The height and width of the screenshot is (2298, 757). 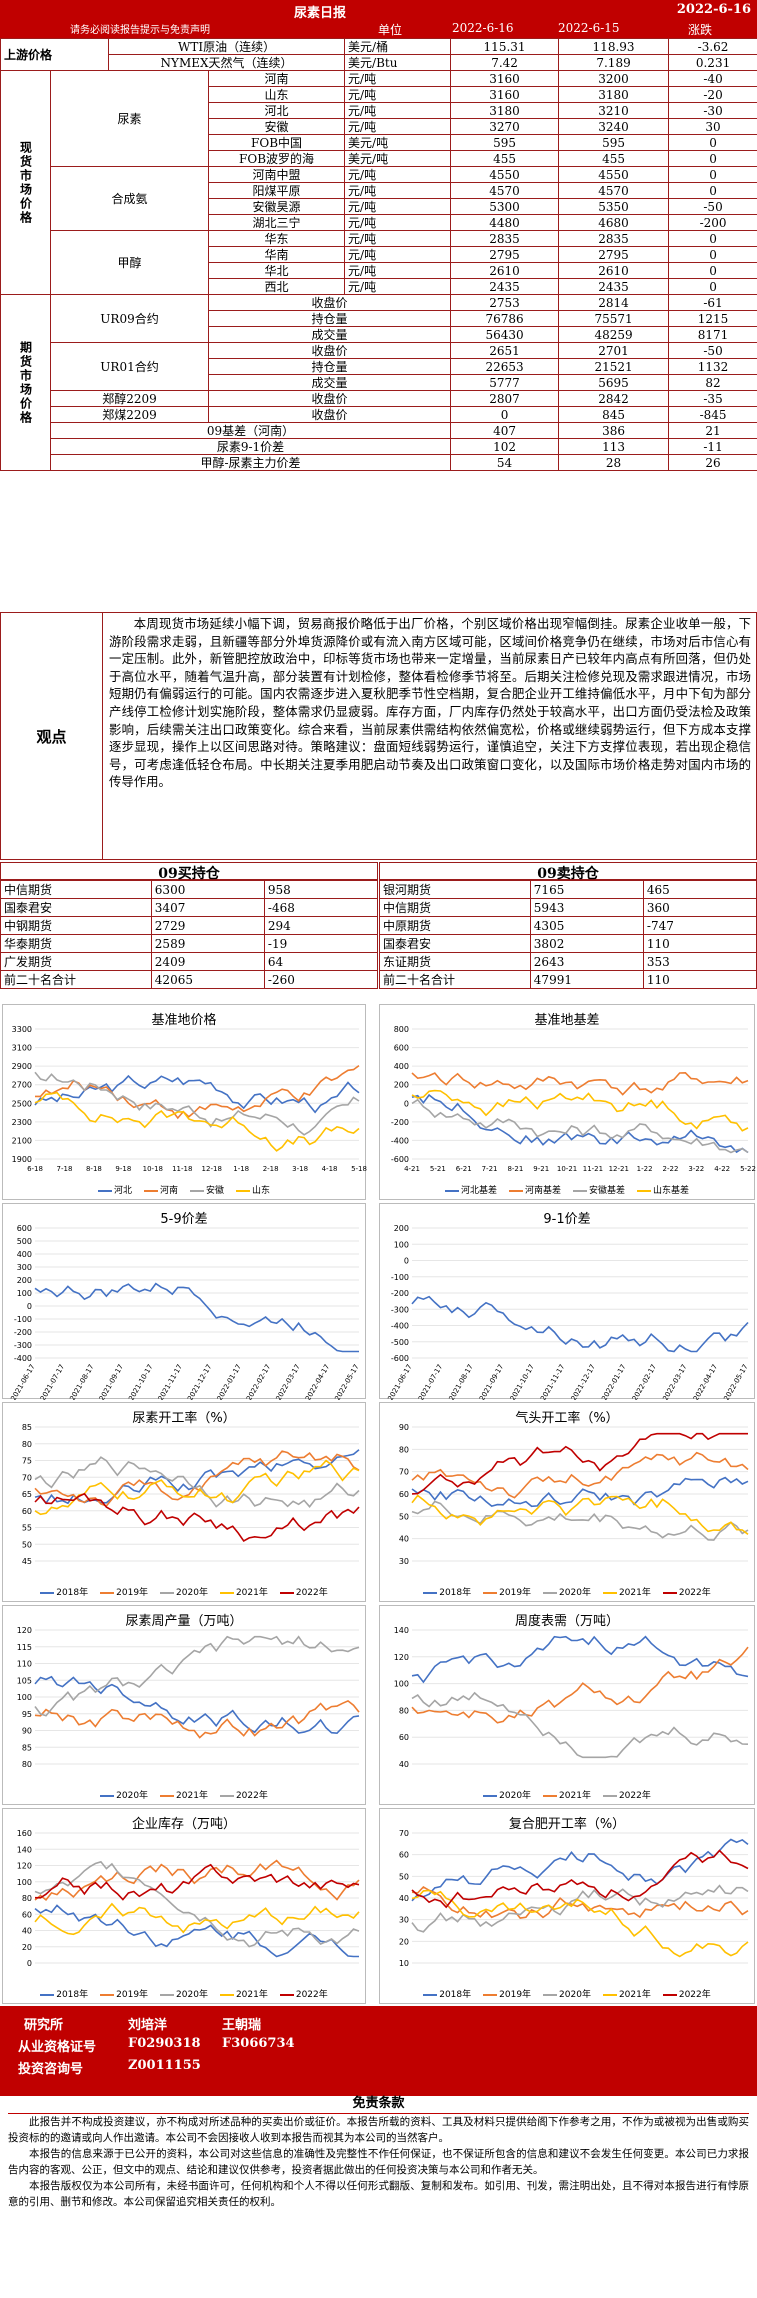 What do you see at coordinates (215, 1191) in the screenshot?
I see `legend-label: 安徽` at bounding box center [215, 1191].